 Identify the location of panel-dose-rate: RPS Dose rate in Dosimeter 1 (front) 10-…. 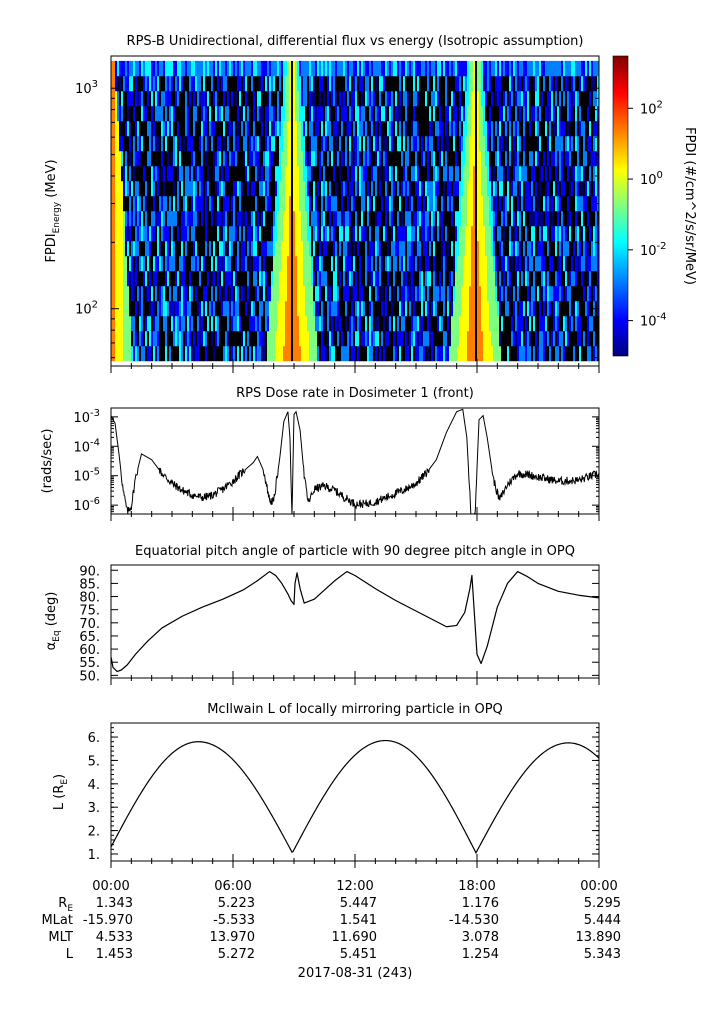
(320, 453).